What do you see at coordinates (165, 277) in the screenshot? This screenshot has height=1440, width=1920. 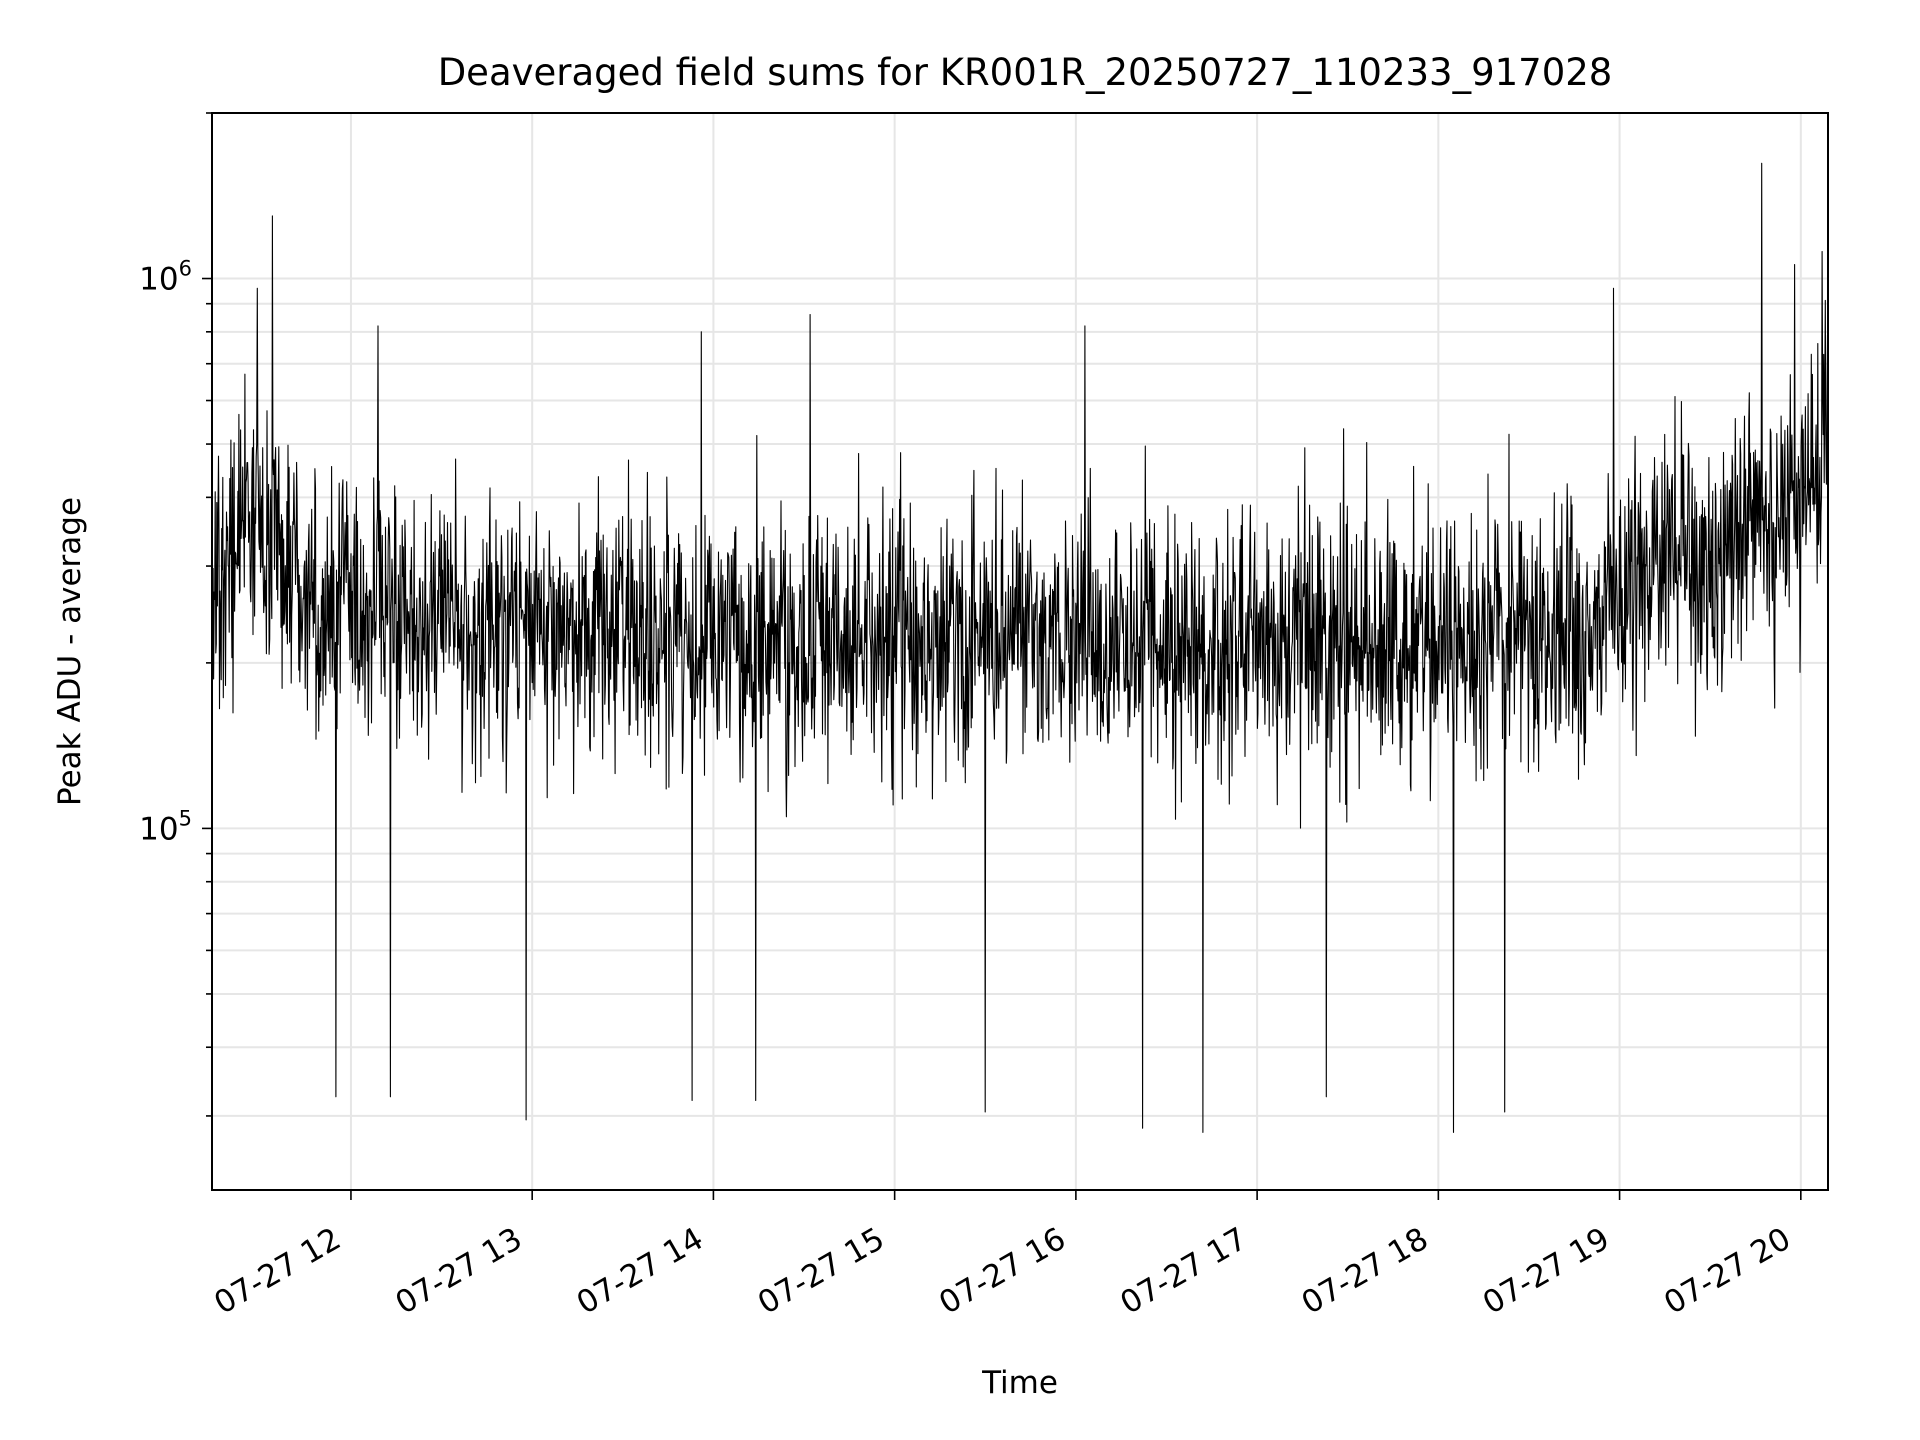 I see `y-tick-label: 10⁶` at bounding box center [165, 277].